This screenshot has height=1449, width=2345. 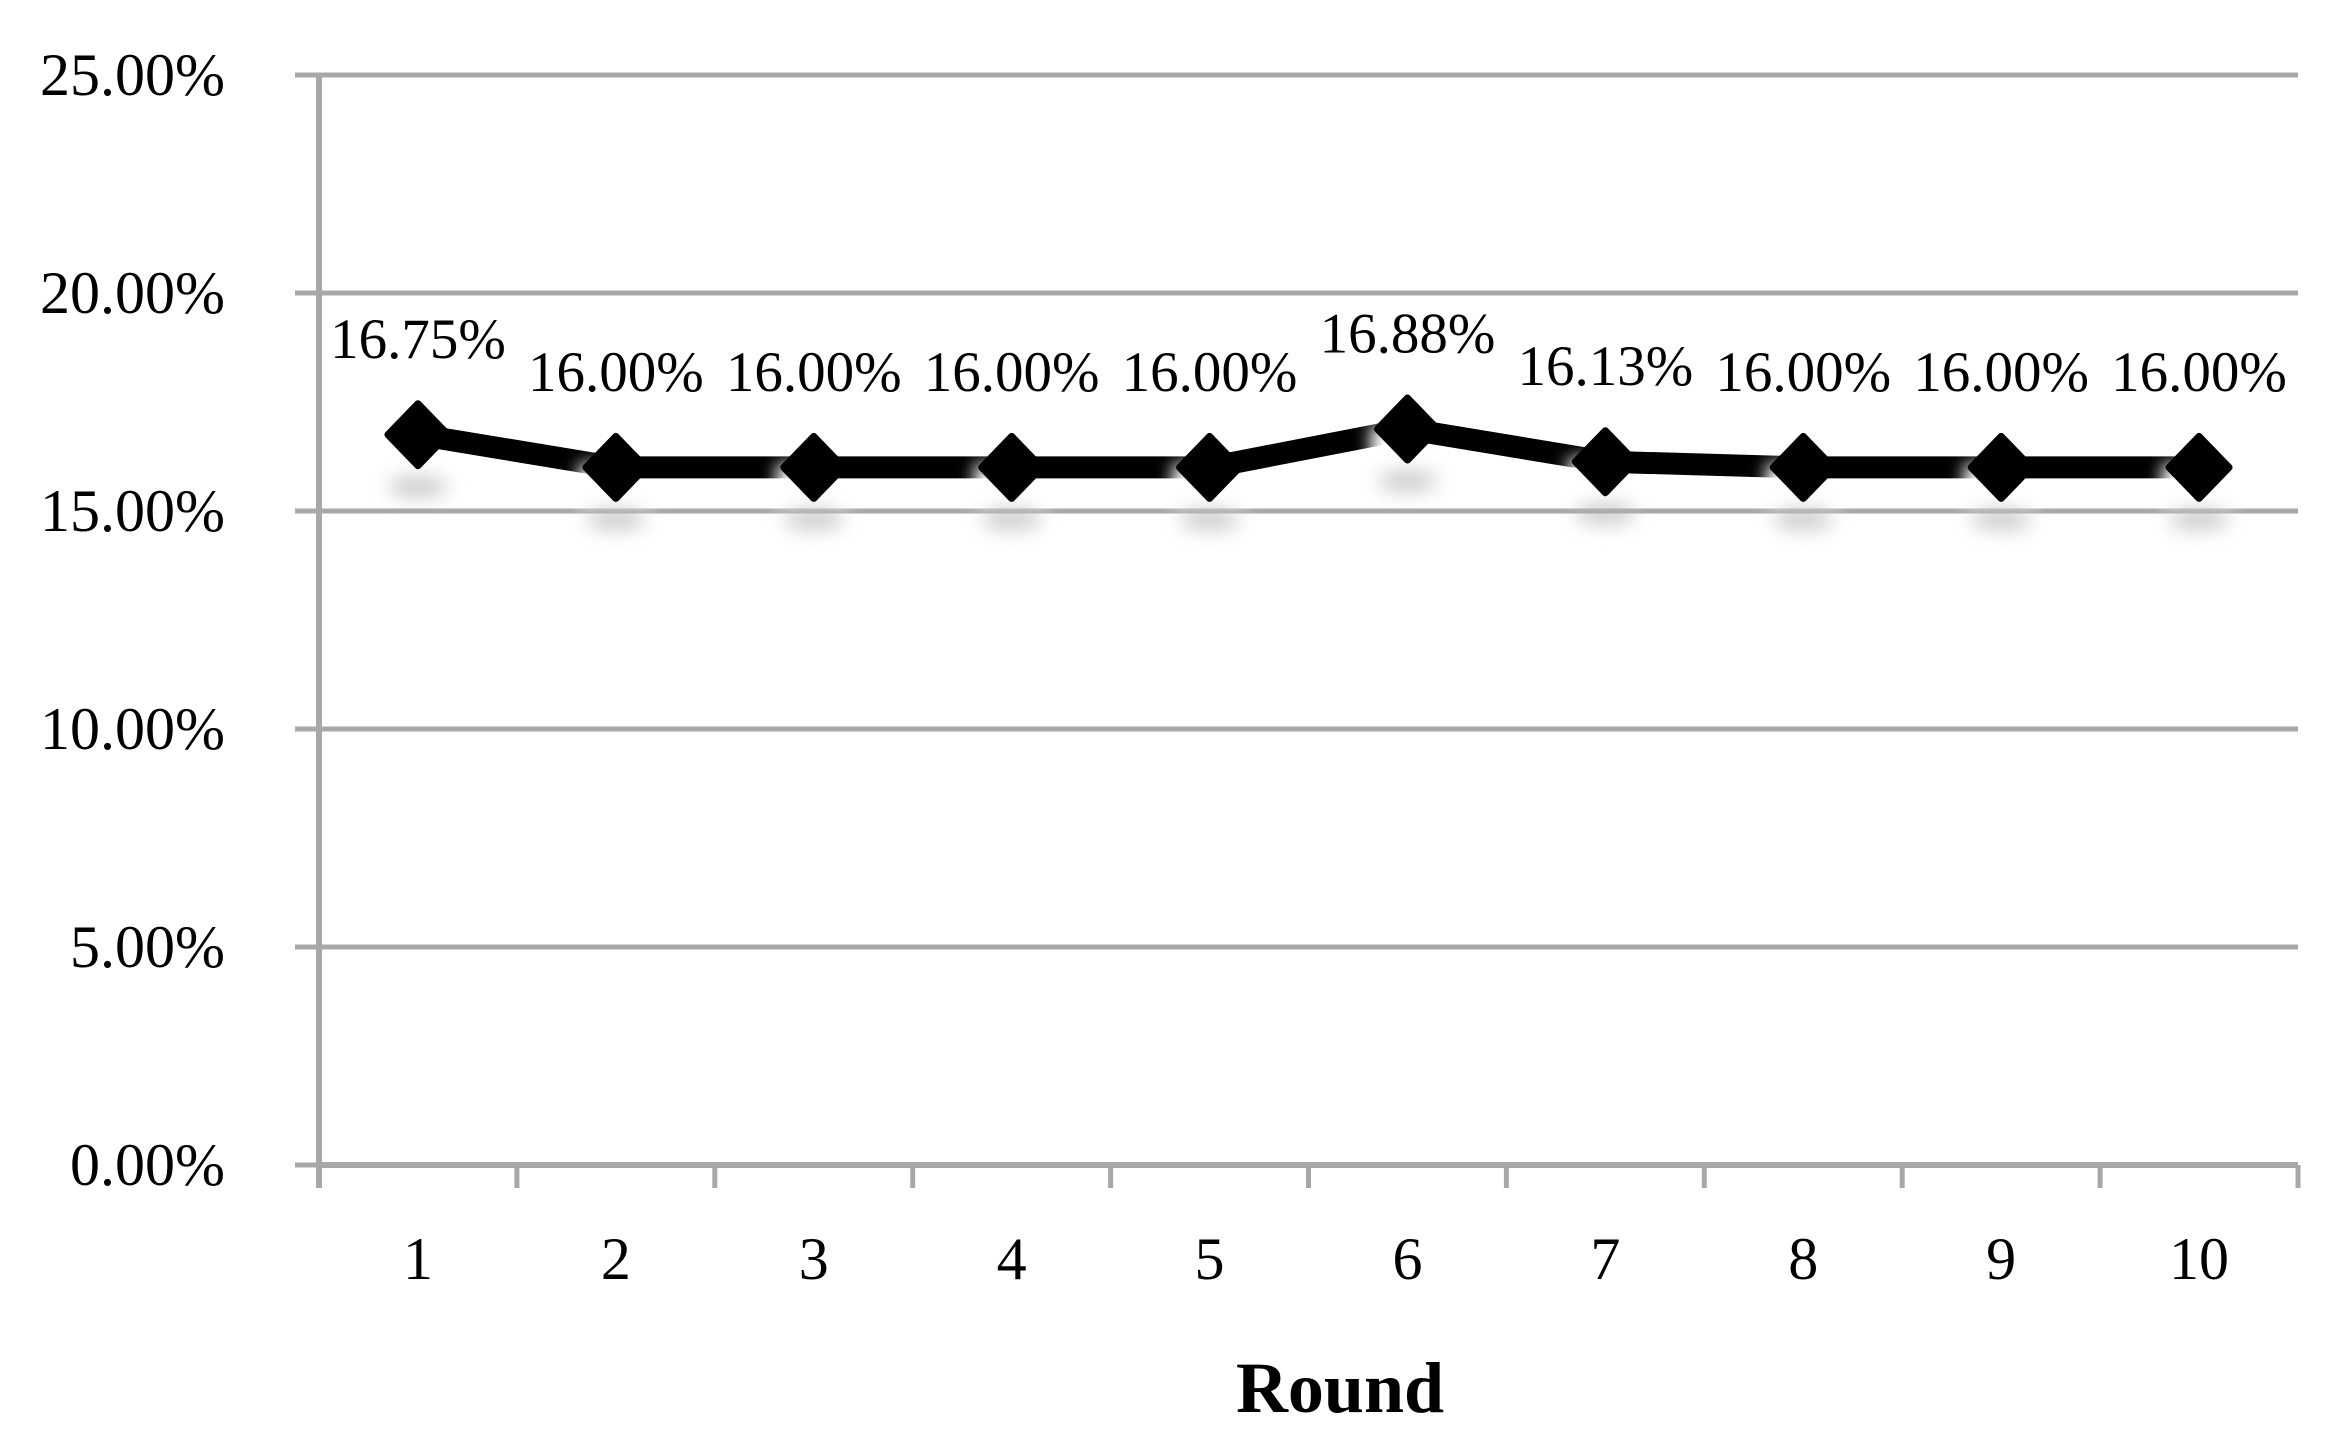 What do you see at coordinates (147, 1165) in the screenshot?
I see `y-tick-label: 0.00%` at bounding box center [147, 1165].